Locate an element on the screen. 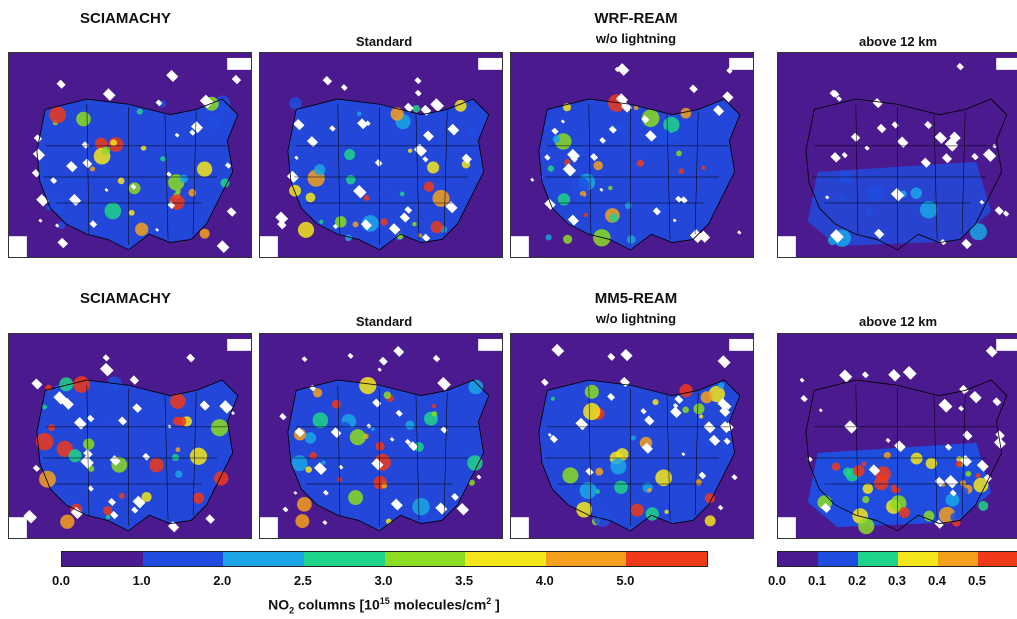 The image size is (1017, 619). row2-model-title: MM5-REAM is located at coordinates (636, 298).